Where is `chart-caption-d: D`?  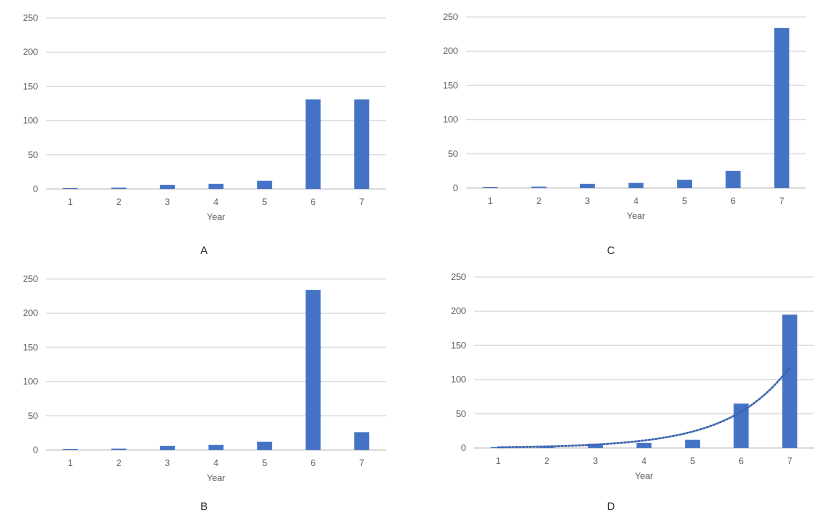 chart-caption-d: D is located at coordinates (611, 507).